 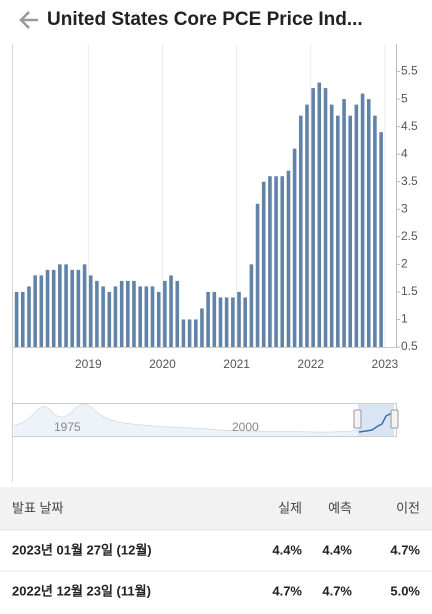 I want to click on y-tick-label: 5.5, so click(x=409, y=71).